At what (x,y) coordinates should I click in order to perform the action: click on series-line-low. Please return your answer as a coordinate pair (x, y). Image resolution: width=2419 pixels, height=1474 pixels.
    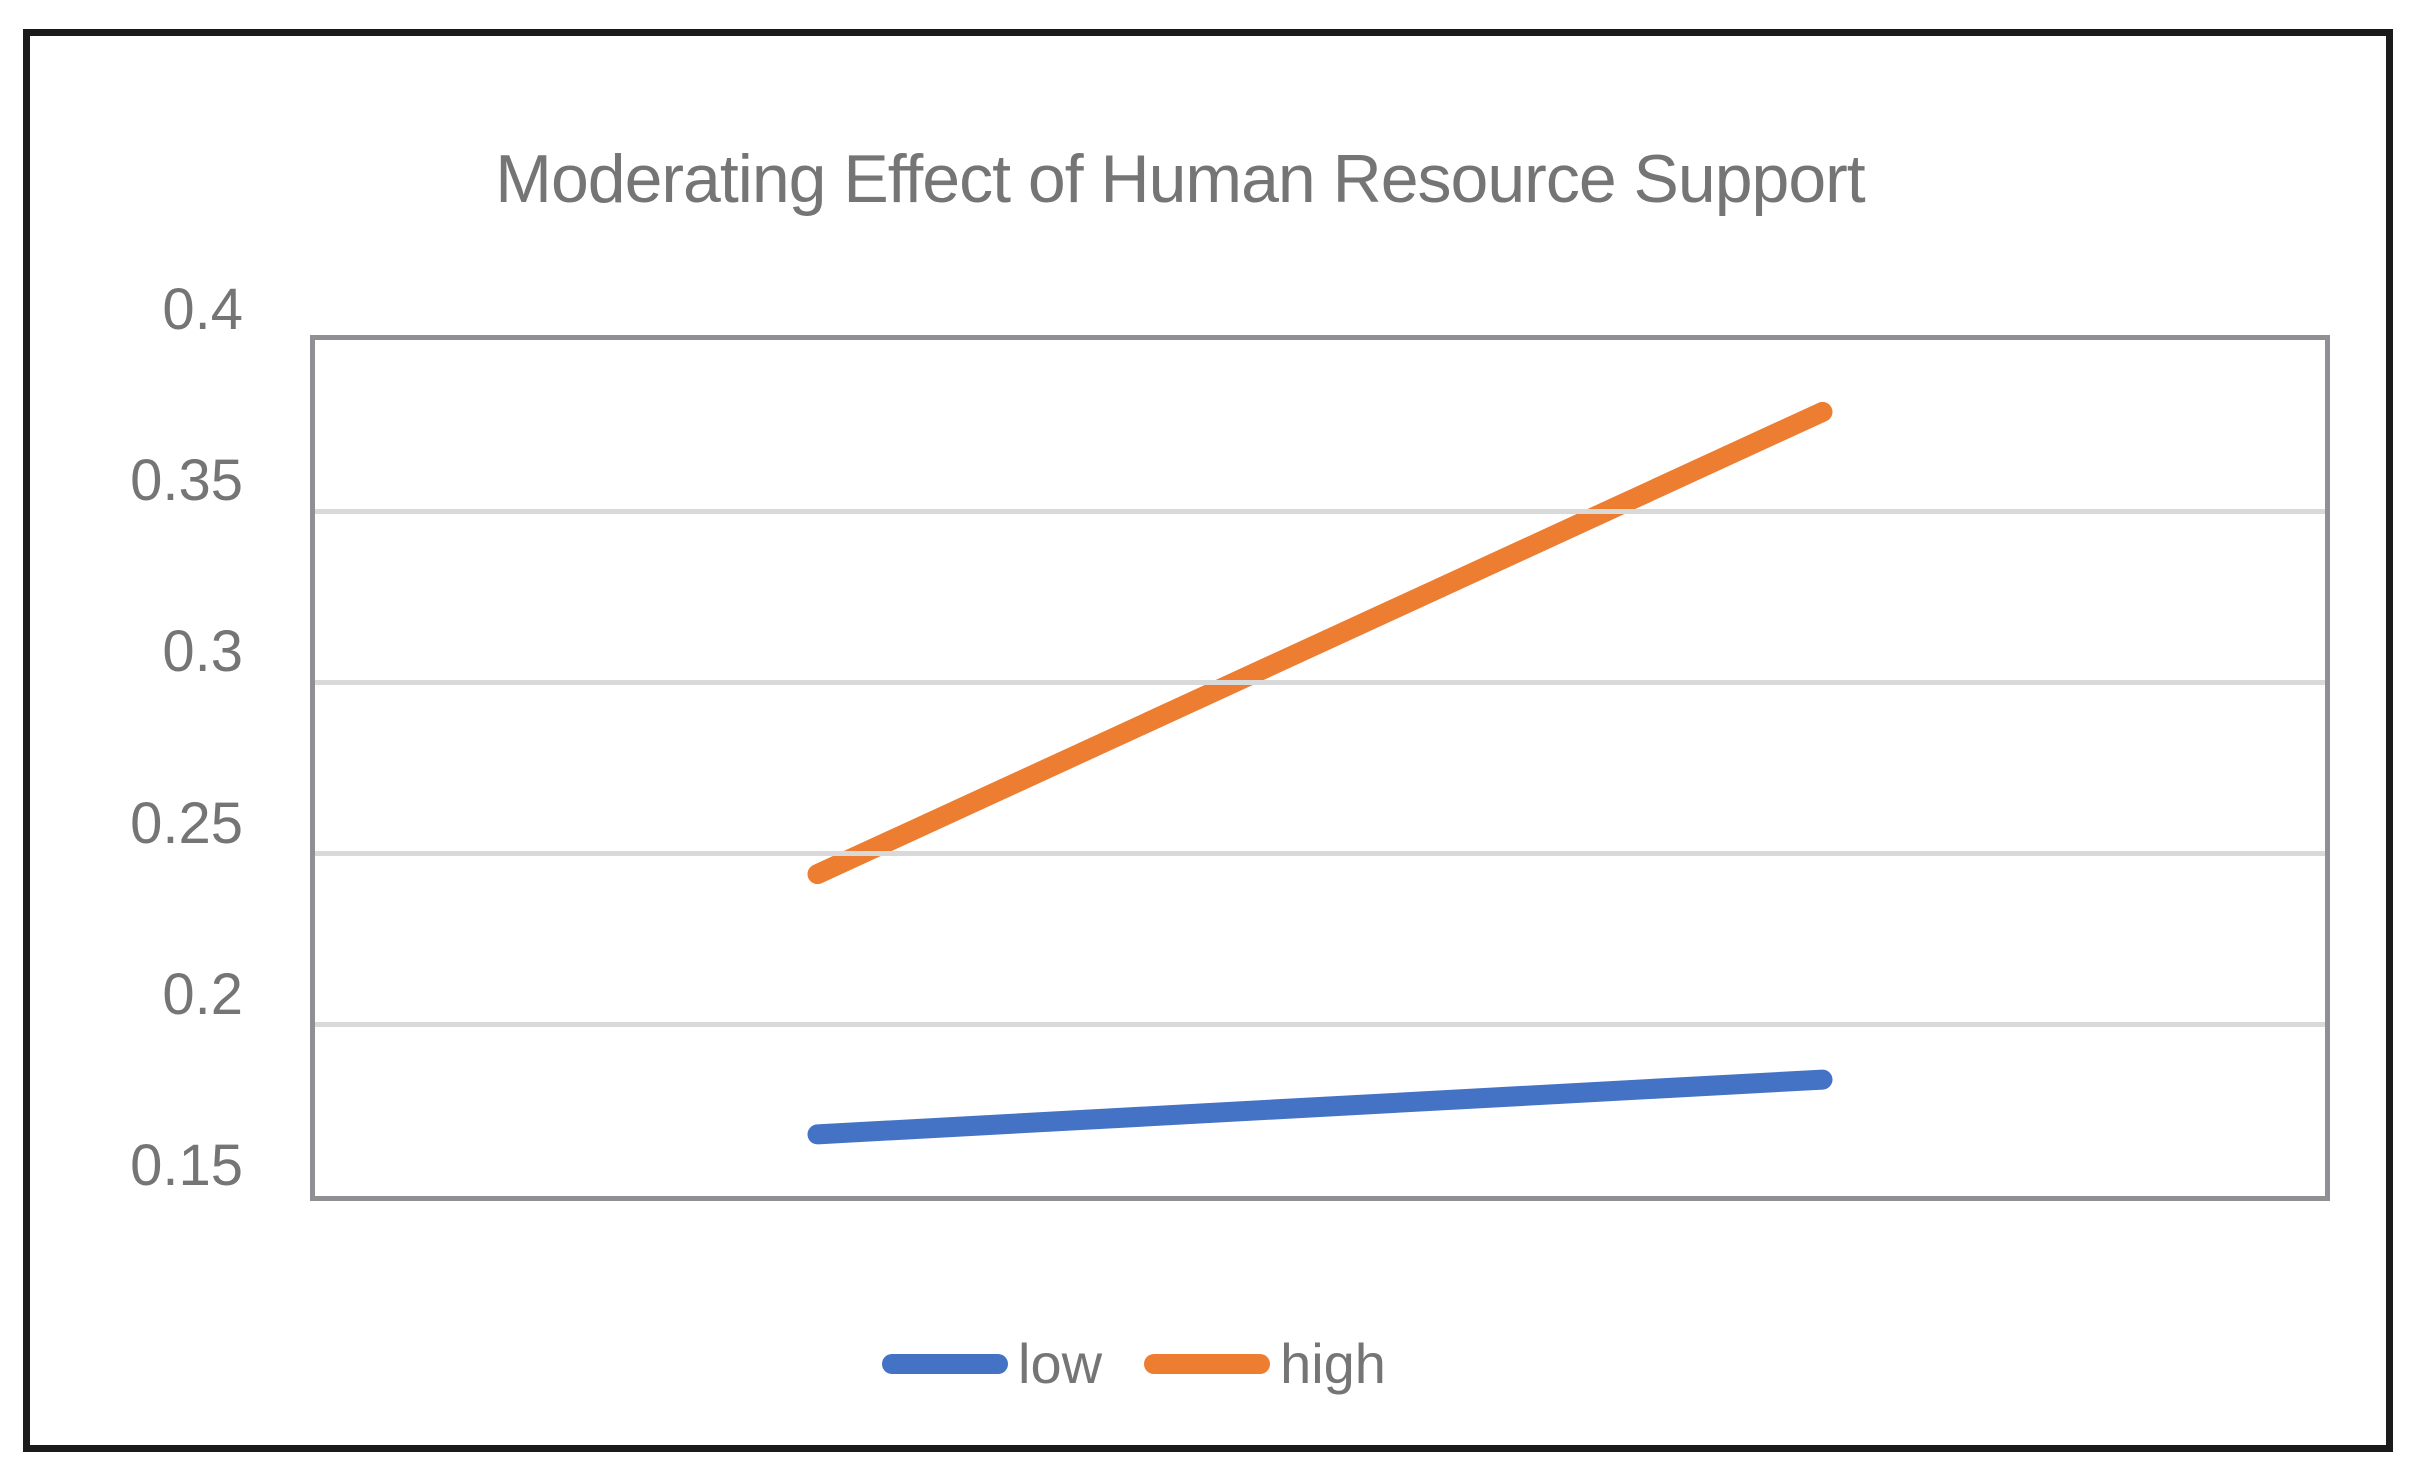
    Looking at the image, I should click on (1320, 1107).